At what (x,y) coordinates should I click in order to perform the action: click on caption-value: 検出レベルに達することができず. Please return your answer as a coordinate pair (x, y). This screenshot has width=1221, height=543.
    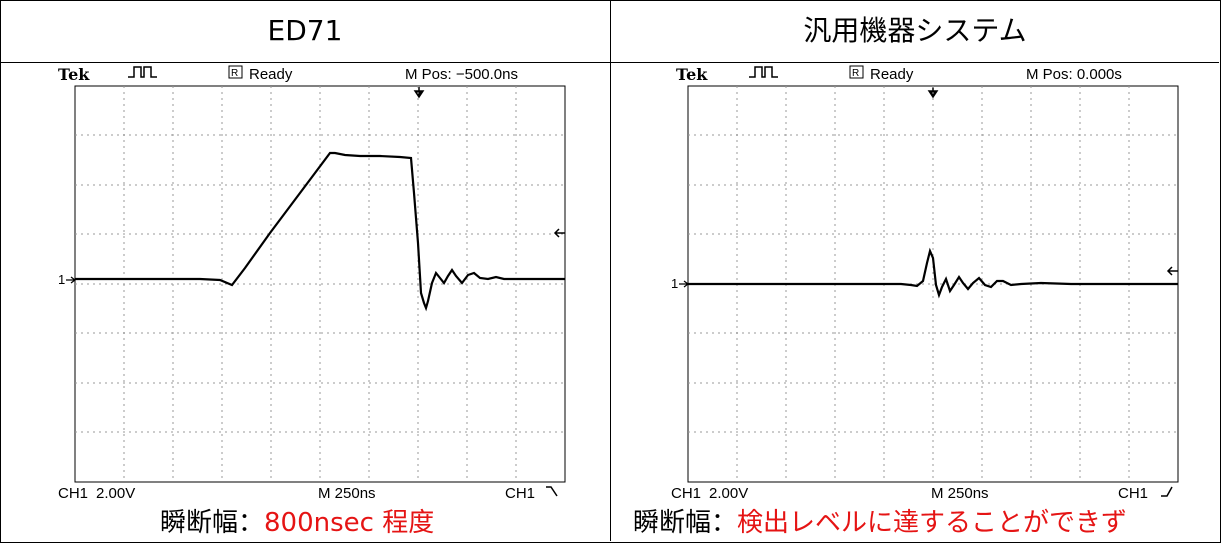
    Looking at the image, I should click on (932, 523).